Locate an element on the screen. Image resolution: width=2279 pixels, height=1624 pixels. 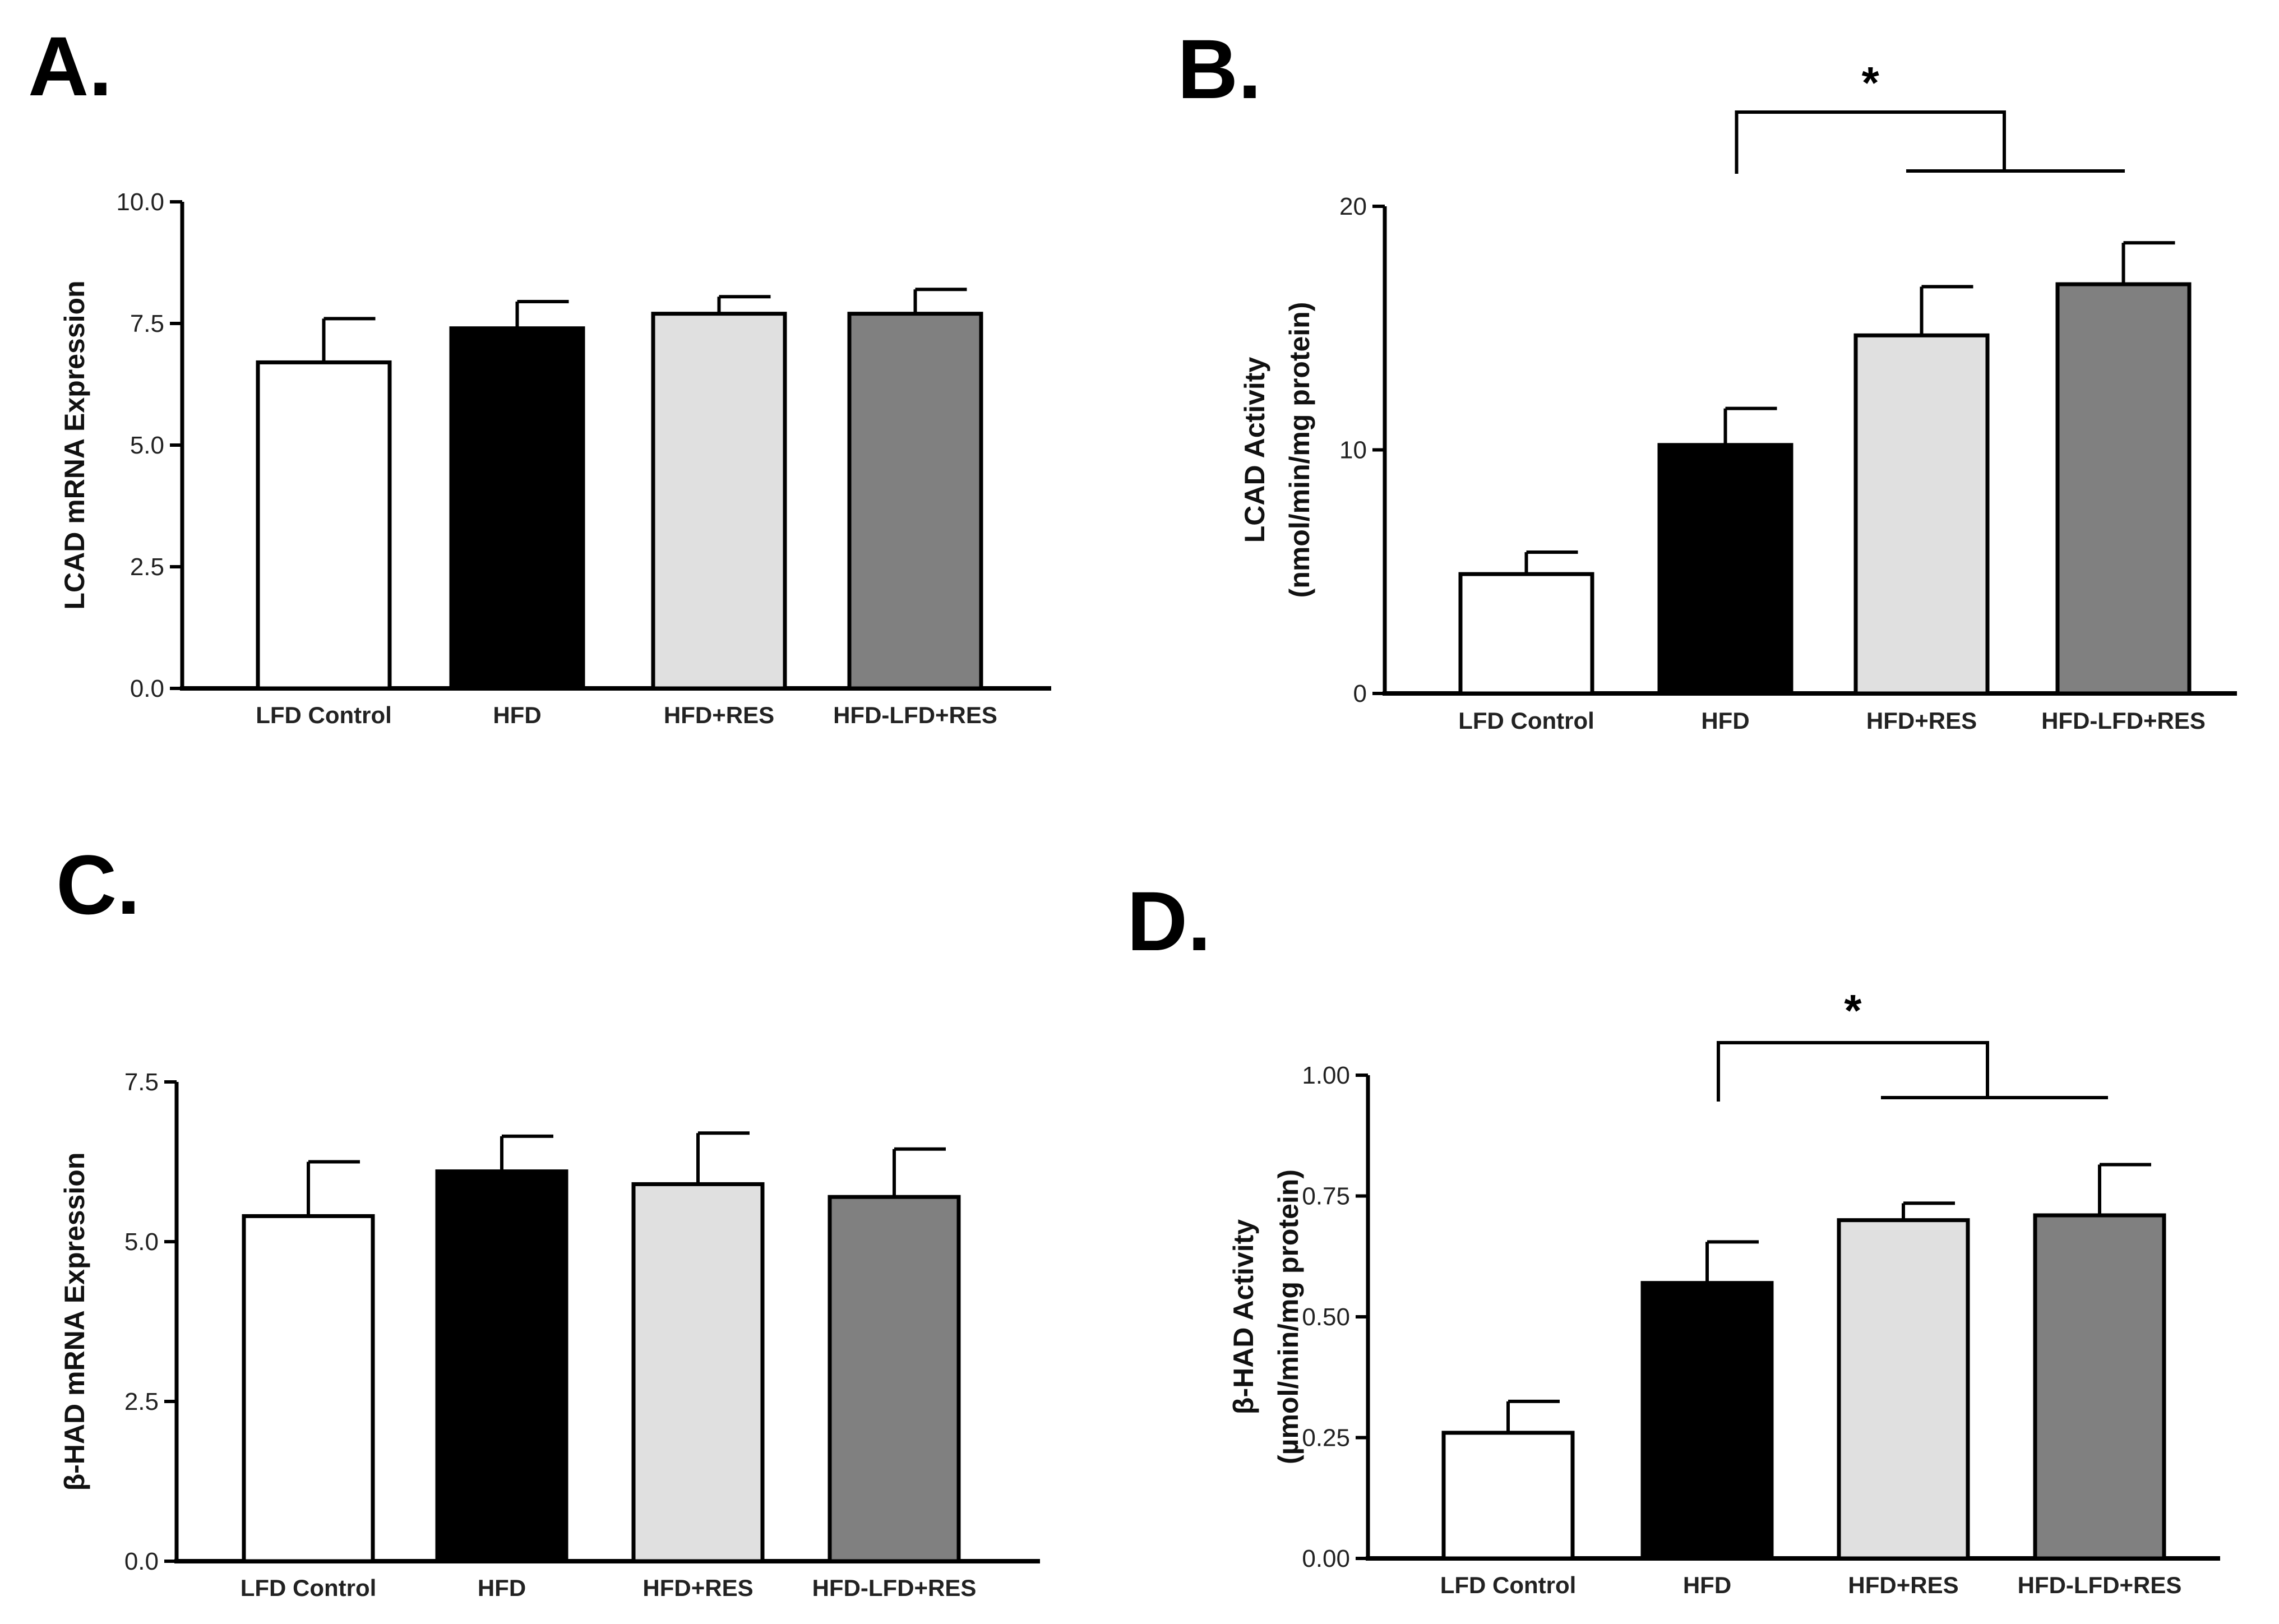
y-tick-label: 0.25 is located at coordinates (1326, 1438).